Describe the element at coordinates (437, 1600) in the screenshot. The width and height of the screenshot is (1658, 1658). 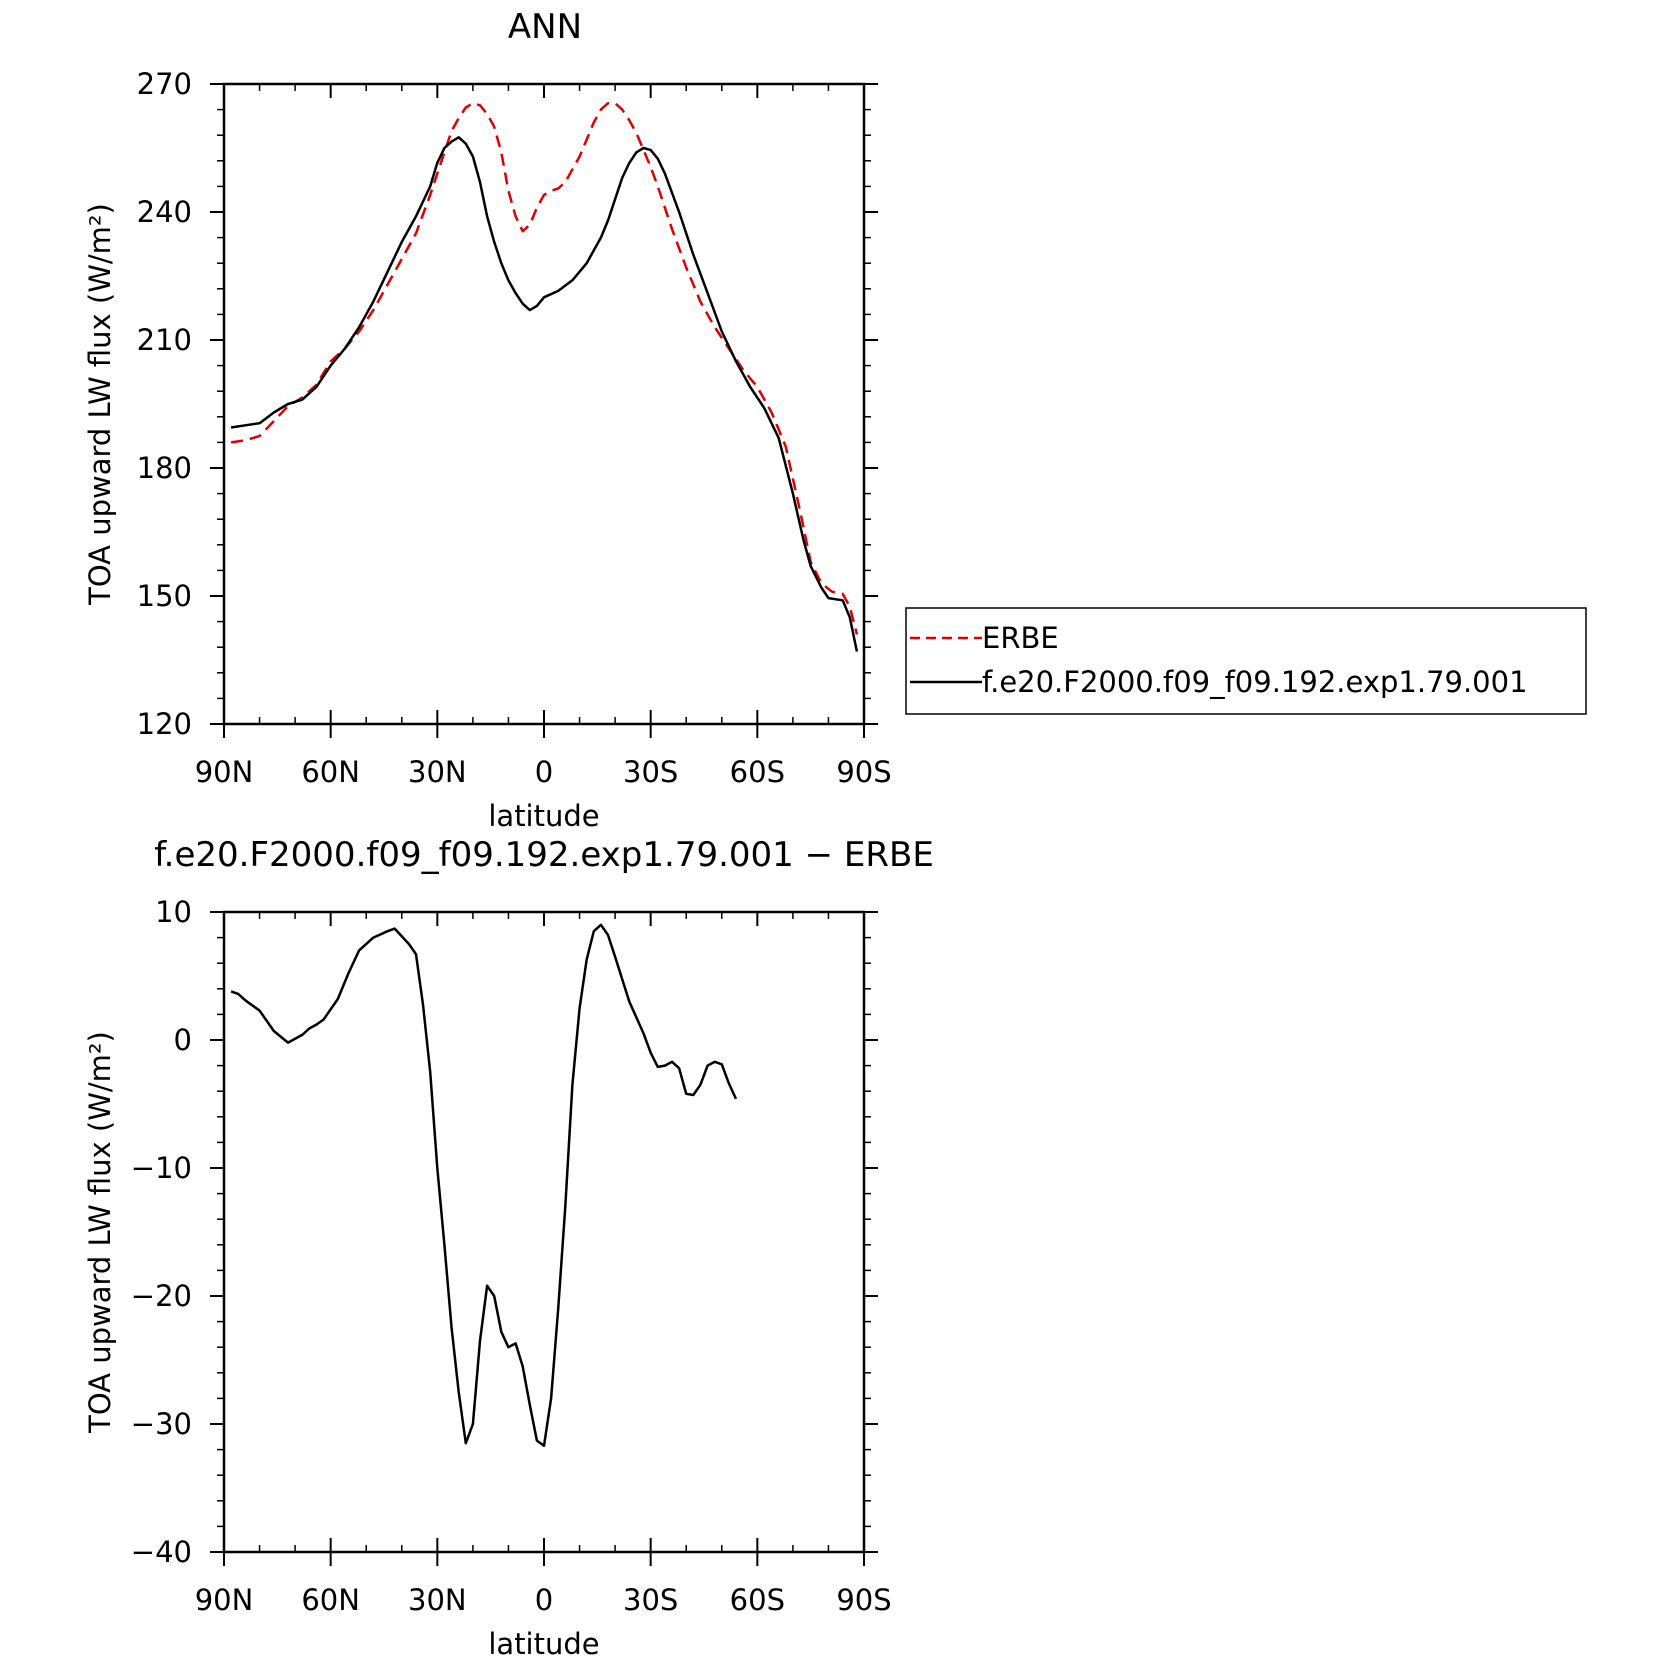
I see `bottom-x-tick-label: 30N` at that location.